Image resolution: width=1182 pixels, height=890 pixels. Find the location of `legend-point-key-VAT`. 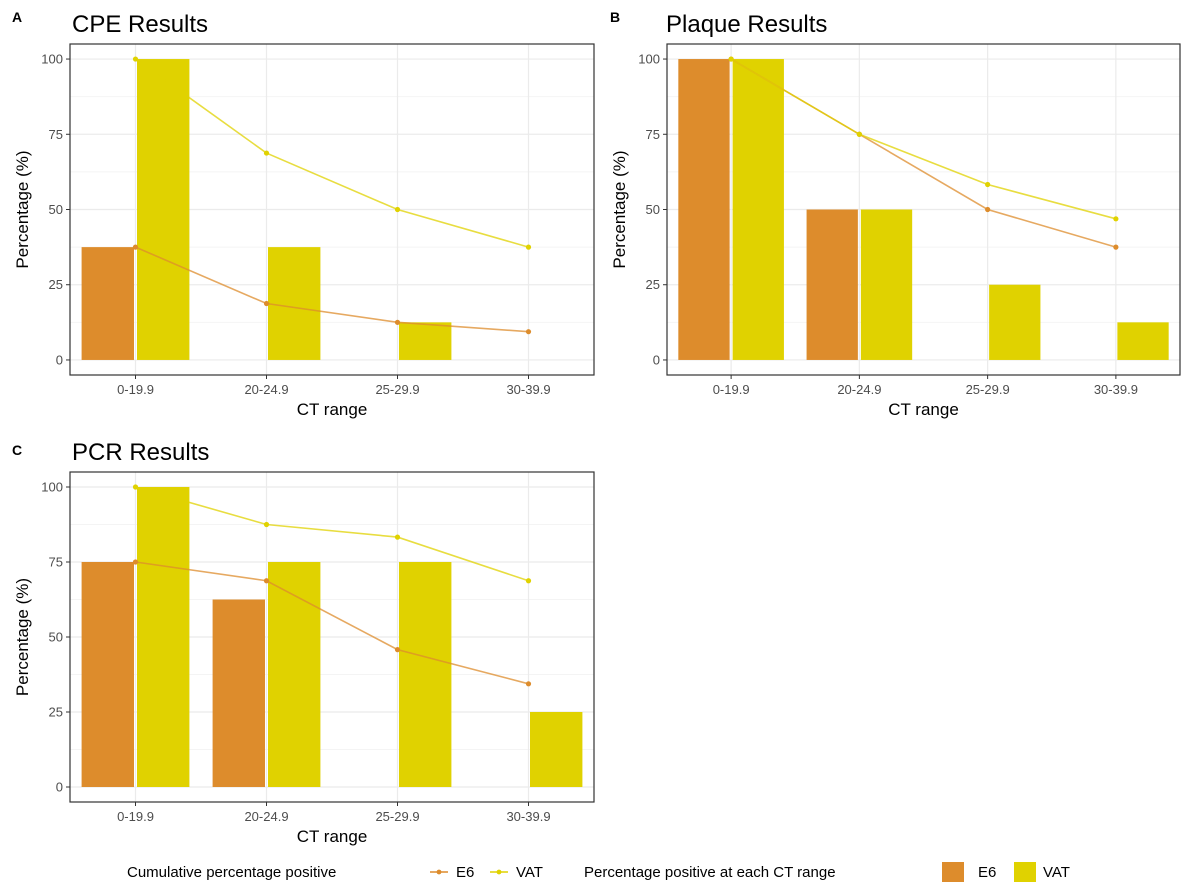

legend-point-key-VAT is located at coordinates (499, 872).